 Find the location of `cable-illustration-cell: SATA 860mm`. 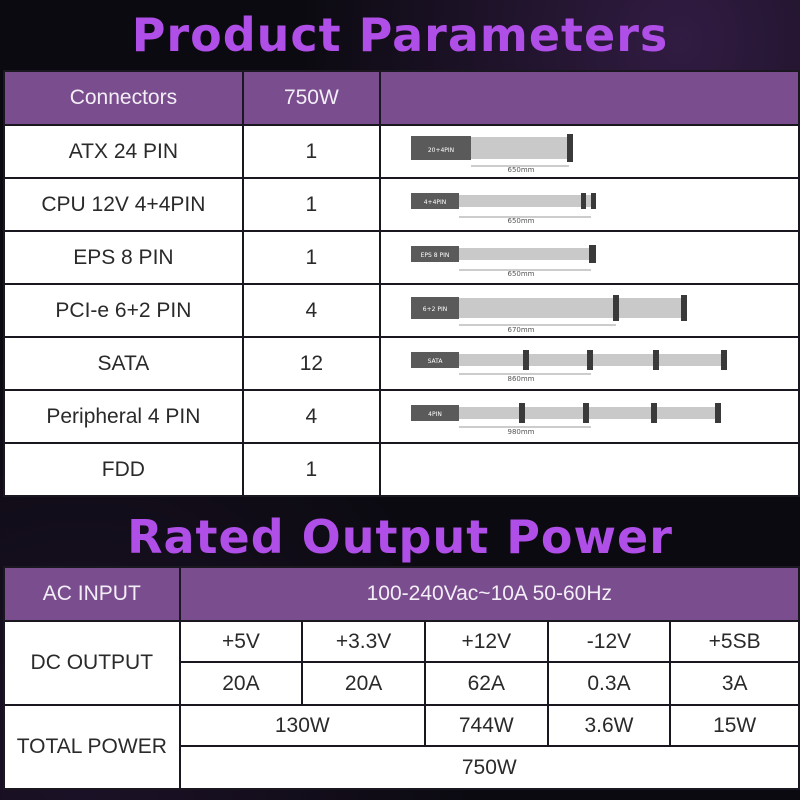

cable-illustration-cell: SATA 860mm is located at coordinates (589, 363).